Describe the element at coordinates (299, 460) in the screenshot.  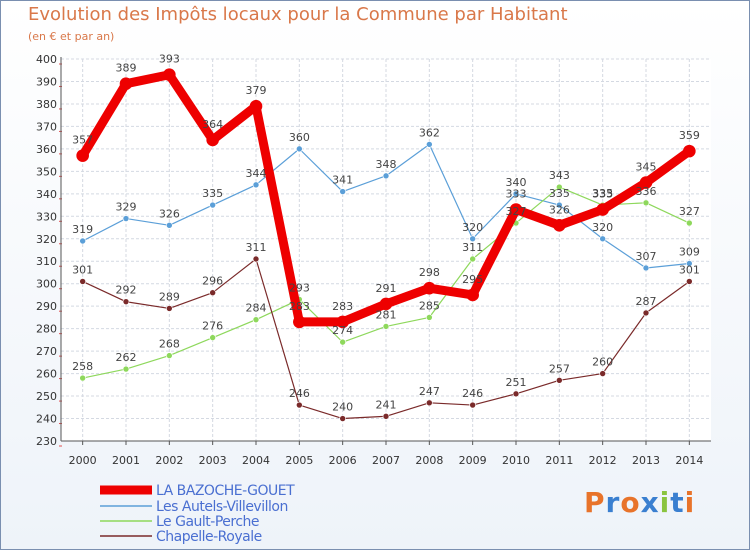
I see `x-tick-label: 2005` at that location.